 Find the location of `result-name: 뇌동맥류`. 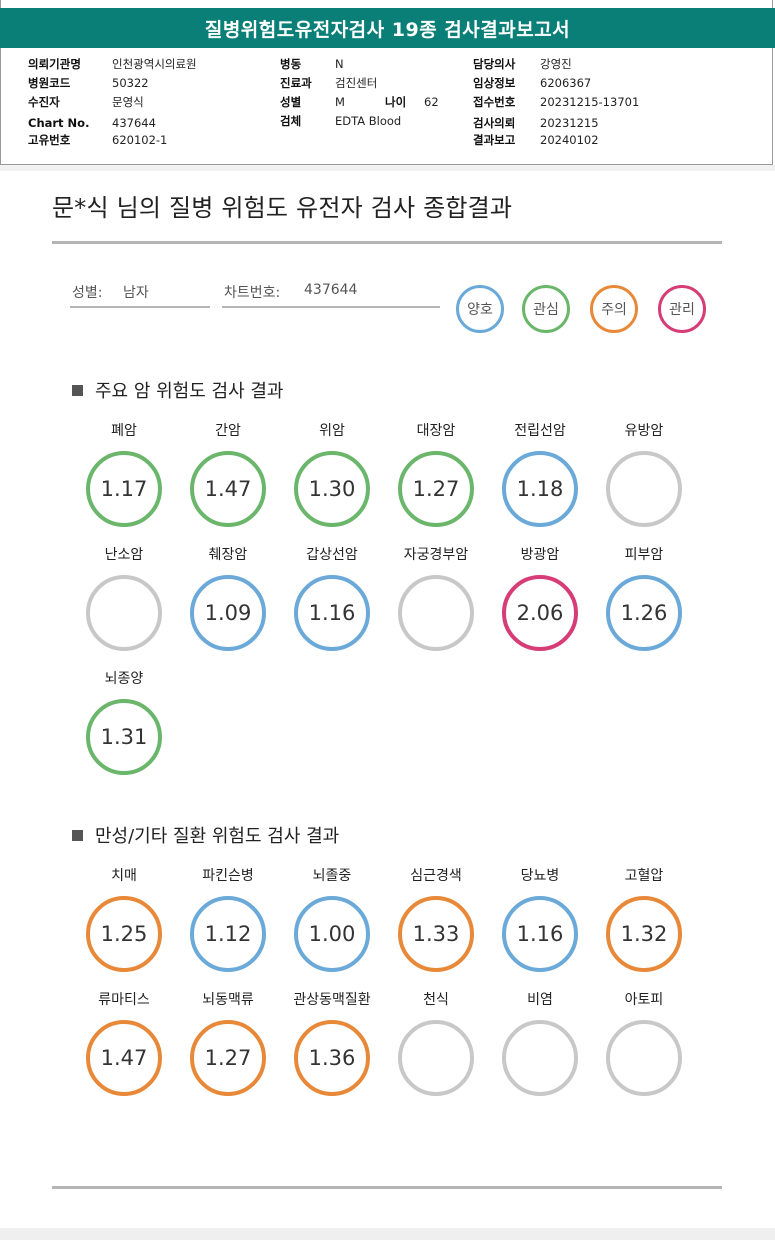

result-name: 뇌동맥류 is located at coordinates (228, 1000).